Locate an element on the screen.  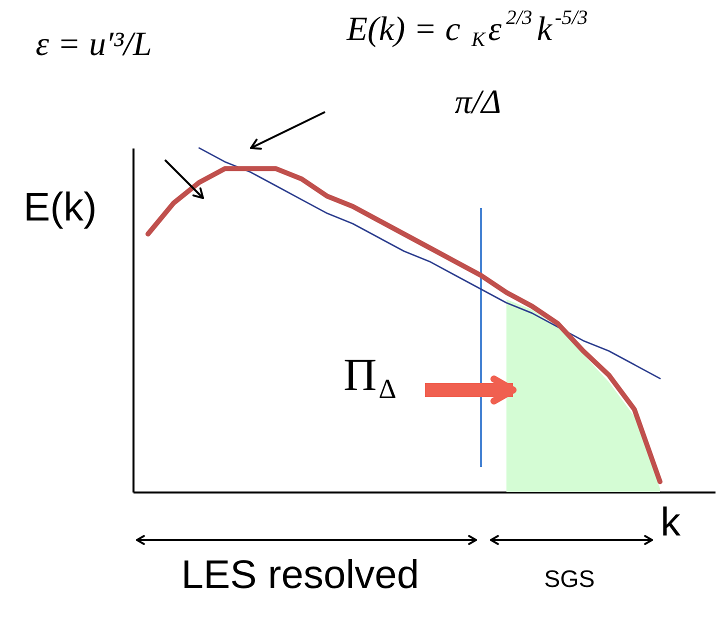
text: ε = u′³/L is located at coordinates (94, 44).